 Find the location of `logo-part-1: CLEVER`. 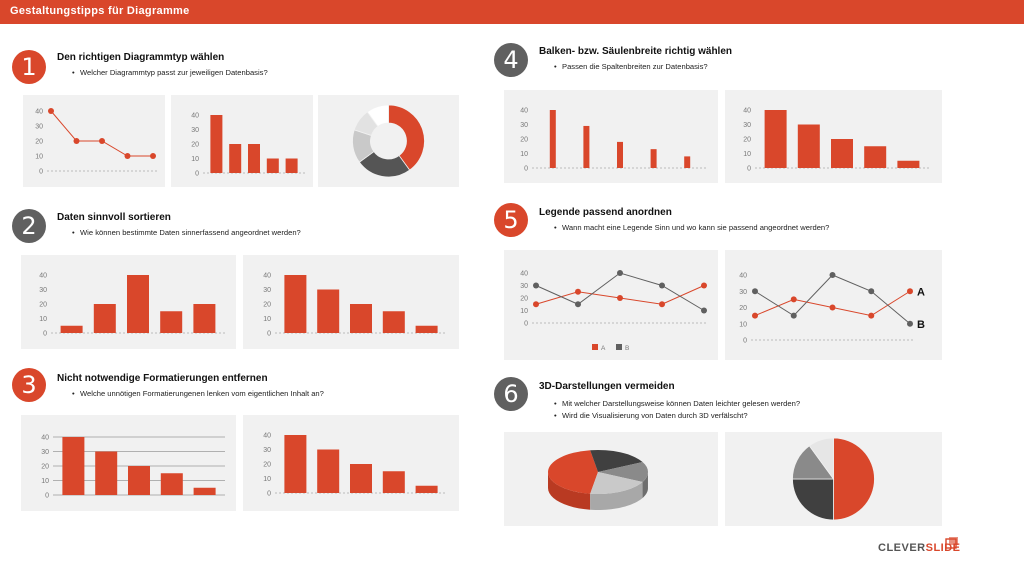

logo-part-1: CLEVER is located at coordinates (902, 548).